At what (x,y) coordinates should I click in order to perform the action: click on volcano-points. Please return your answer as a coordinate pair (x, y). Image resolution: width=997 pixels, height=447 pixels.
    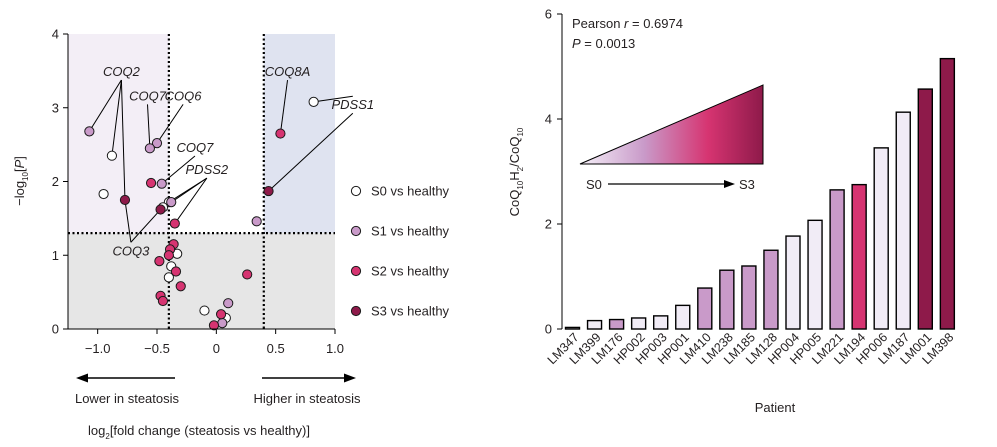
    Looking at the image, I should click on (201, 213).